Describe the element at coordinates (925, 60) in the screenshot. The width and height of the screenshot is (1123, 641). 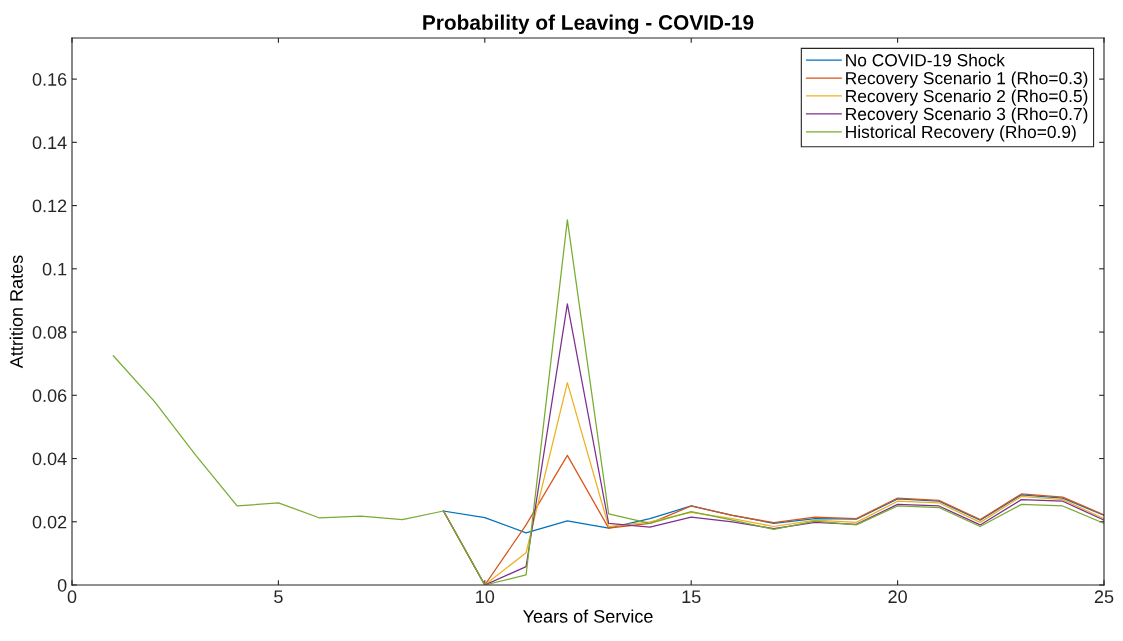
I see `legend-label: No COVID-19 Shock` at that location.